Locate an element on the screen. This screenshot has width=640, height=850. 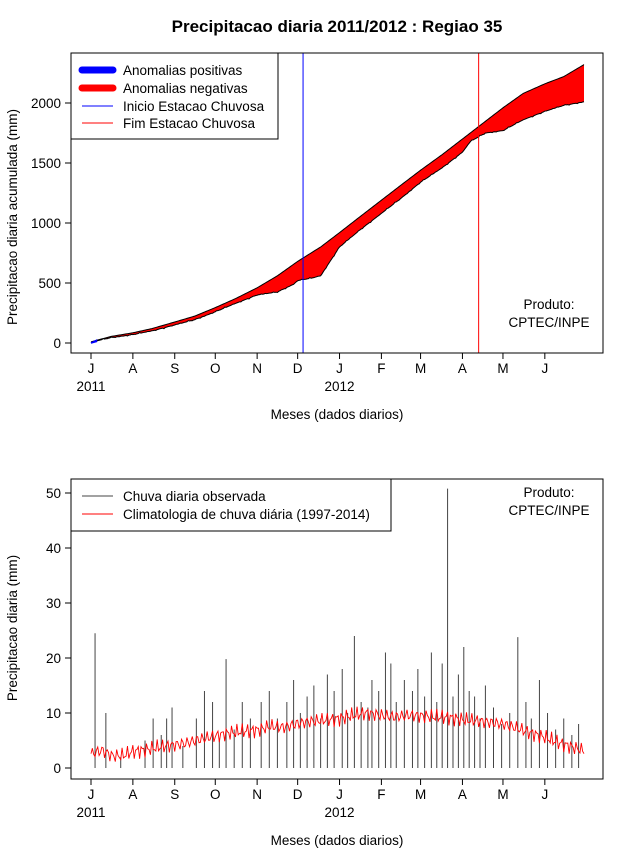
daily-y-tick-label: 30 is located at coordinates (53, 603).